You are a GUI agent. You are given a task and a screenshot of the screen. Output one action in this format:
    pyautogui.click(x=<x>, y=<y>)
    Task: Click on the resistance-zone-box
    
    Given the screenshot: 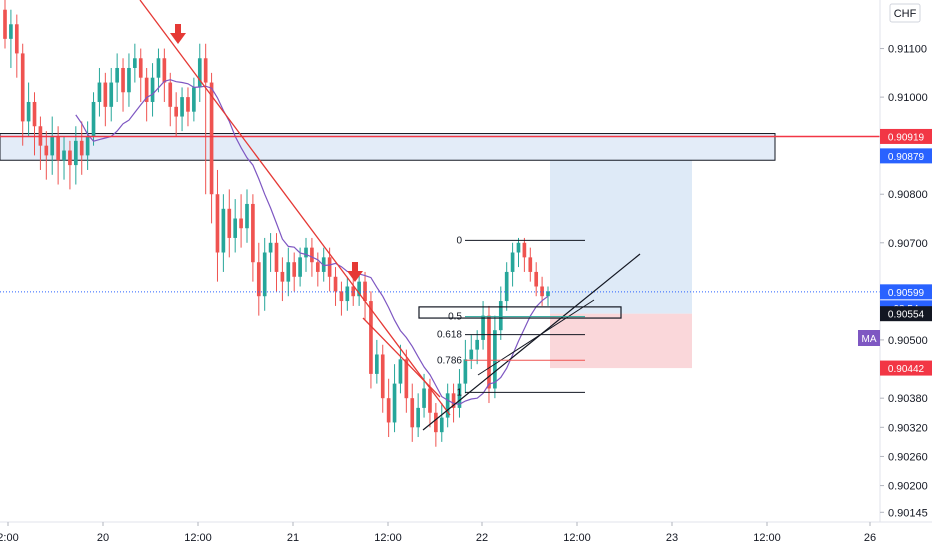 What is the action you would take?
    pyautogui.click(x=388, y=147)
    